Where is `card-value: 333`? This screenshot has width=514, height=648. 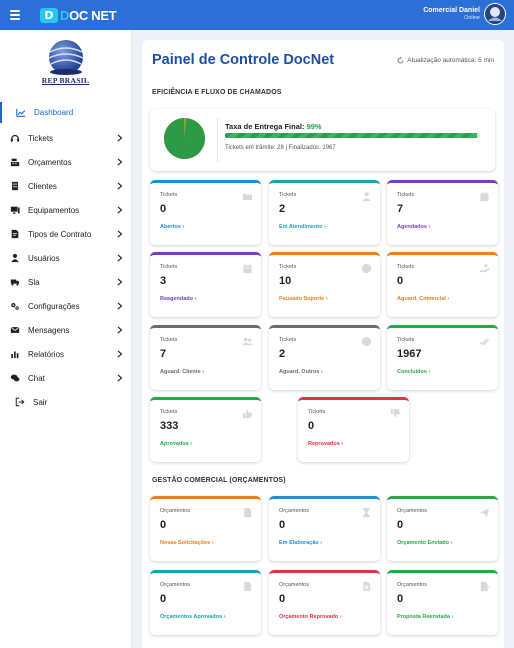 card-value: 333 is located at coordinates (169, 426).